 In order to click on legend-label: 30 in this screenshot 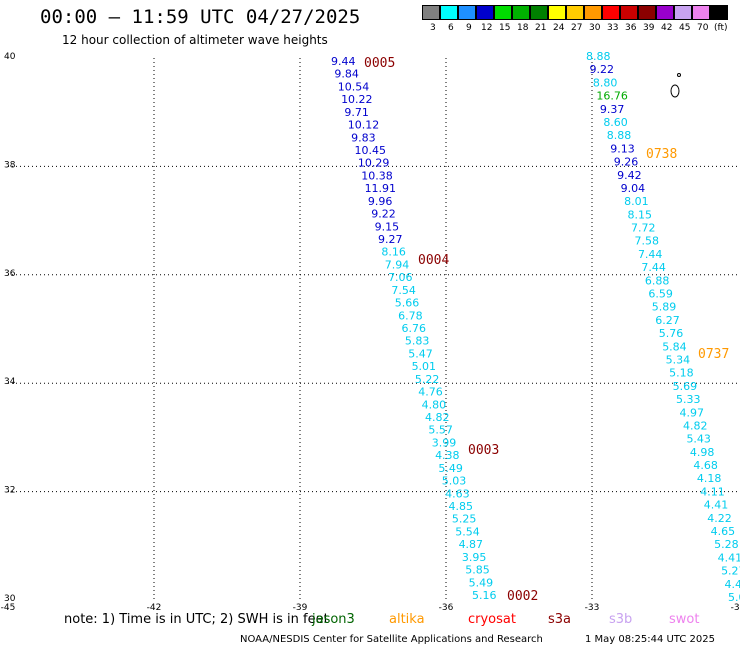, I will do `click(595, 28)`.